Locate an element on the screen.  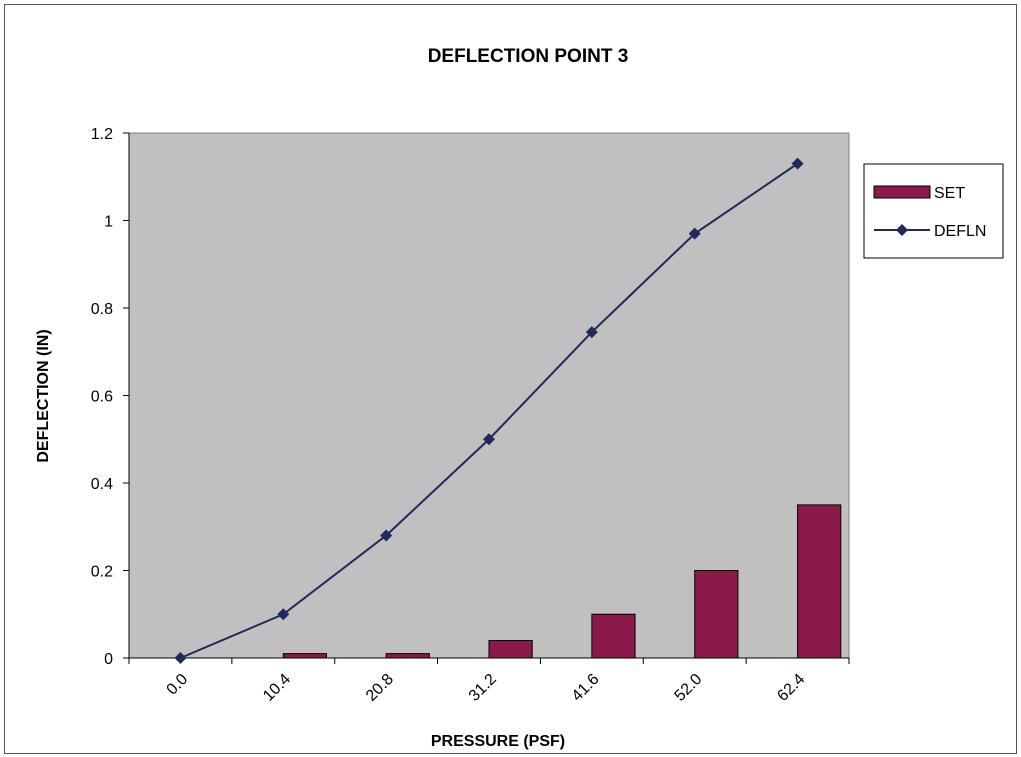
x-tick-label: 31.2 is located at coordinates (483, 688).